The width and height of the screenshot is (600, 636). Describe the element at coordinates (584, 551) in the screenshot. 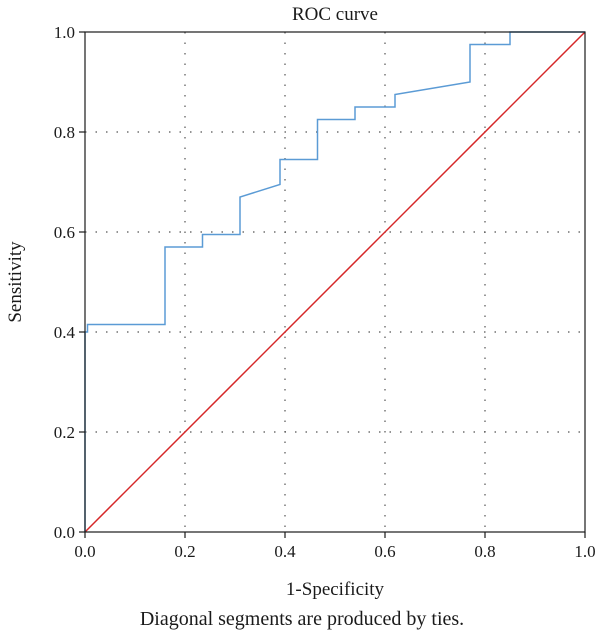

I see `x-tick-label: 1.0` at that location.